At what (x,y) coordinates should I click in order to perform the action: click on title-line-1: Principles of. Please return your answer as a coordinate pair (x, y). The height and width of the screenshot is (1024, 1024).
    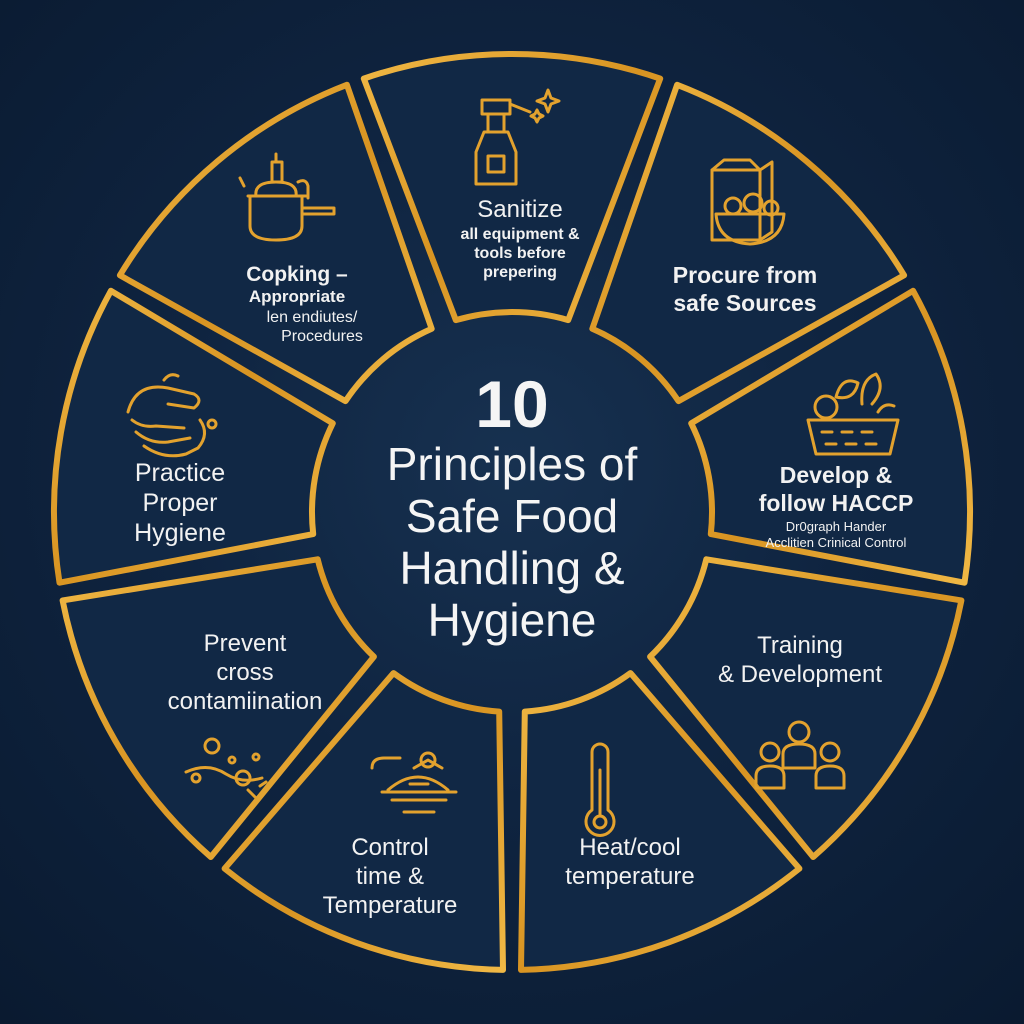
    Looking at the image, I should click on (512, 464).